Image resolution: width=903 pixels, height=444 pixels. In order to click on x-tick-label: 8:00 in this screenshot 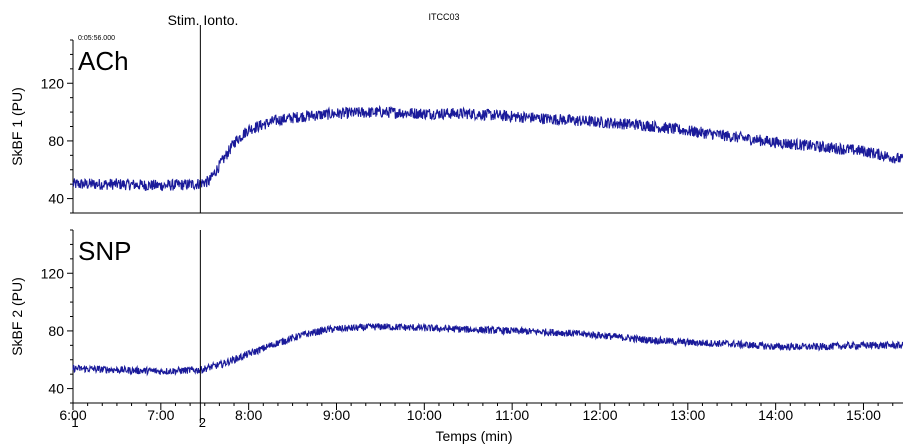, I will do `click(248, 415)`.